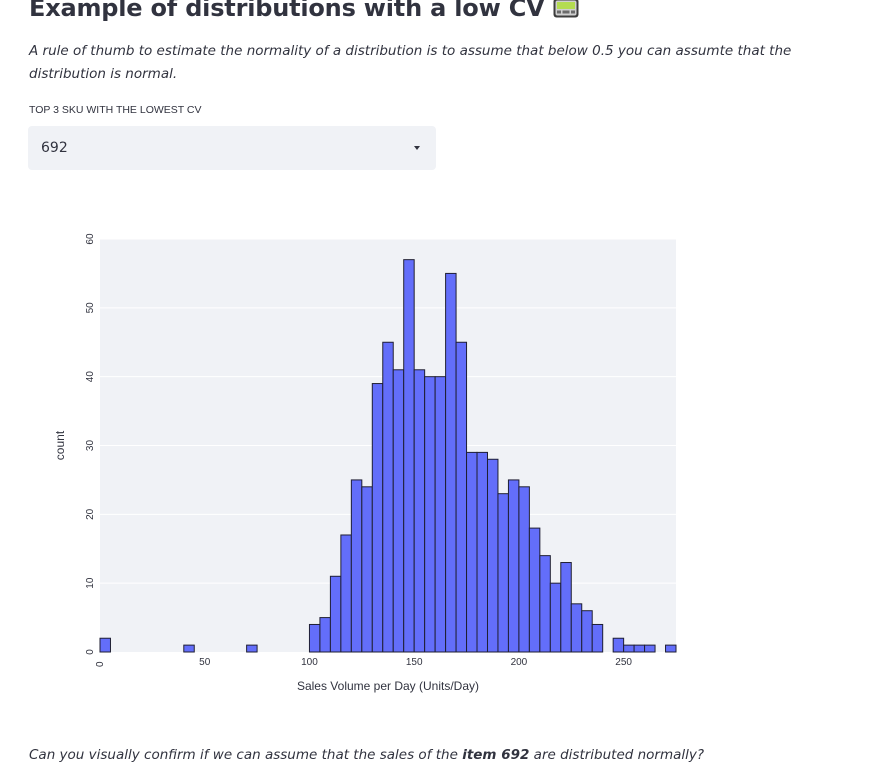 This screenshot has height=783, width=871. What do you see at coordinates (232, 148) in the screenshot?
I see `sku-select: 692` at bounding box center [232, 148].